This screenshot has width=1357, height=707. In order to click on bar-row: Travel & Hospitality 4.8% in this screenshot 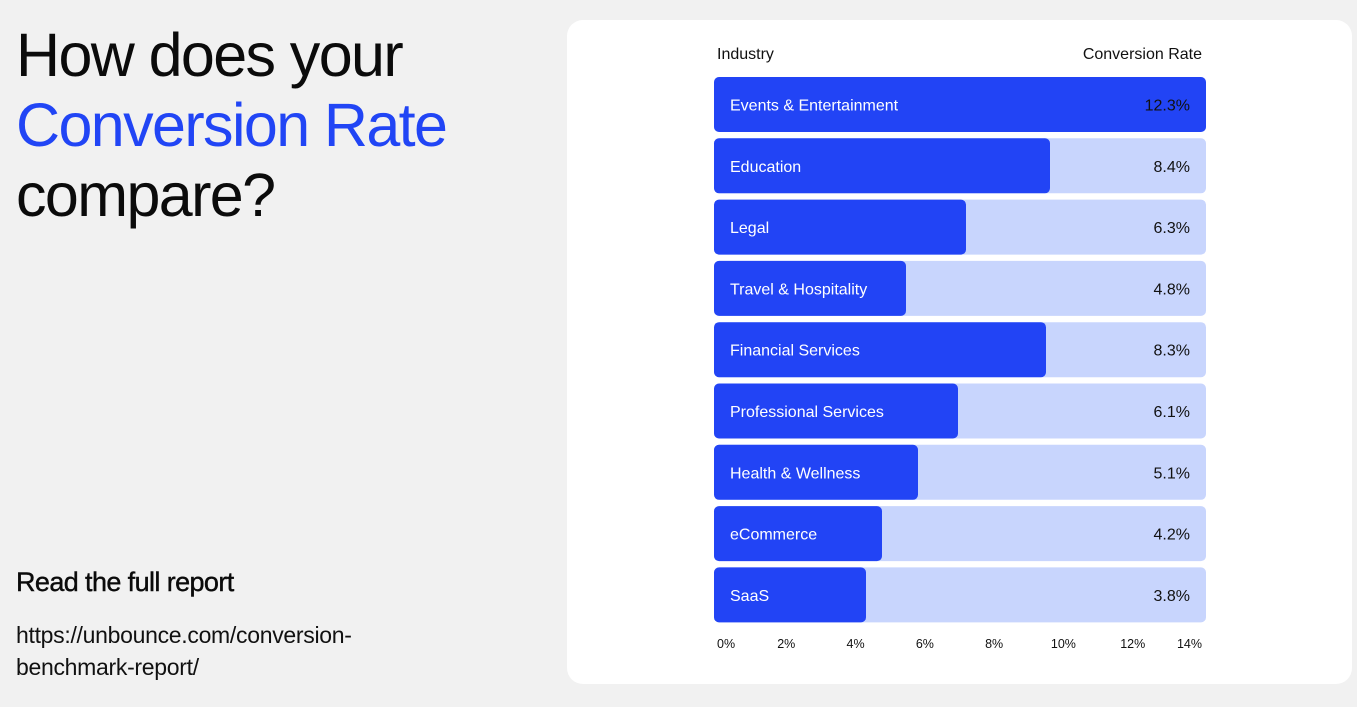, I will do `click(960, 288)`.